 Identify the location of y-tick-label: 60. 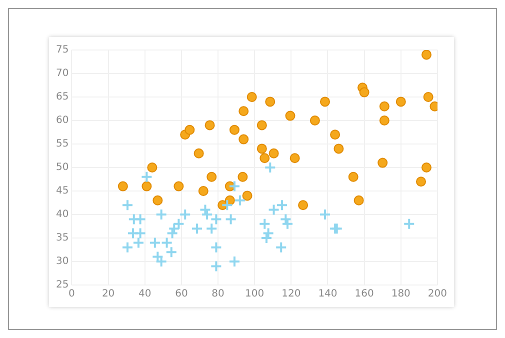
(62, 120).